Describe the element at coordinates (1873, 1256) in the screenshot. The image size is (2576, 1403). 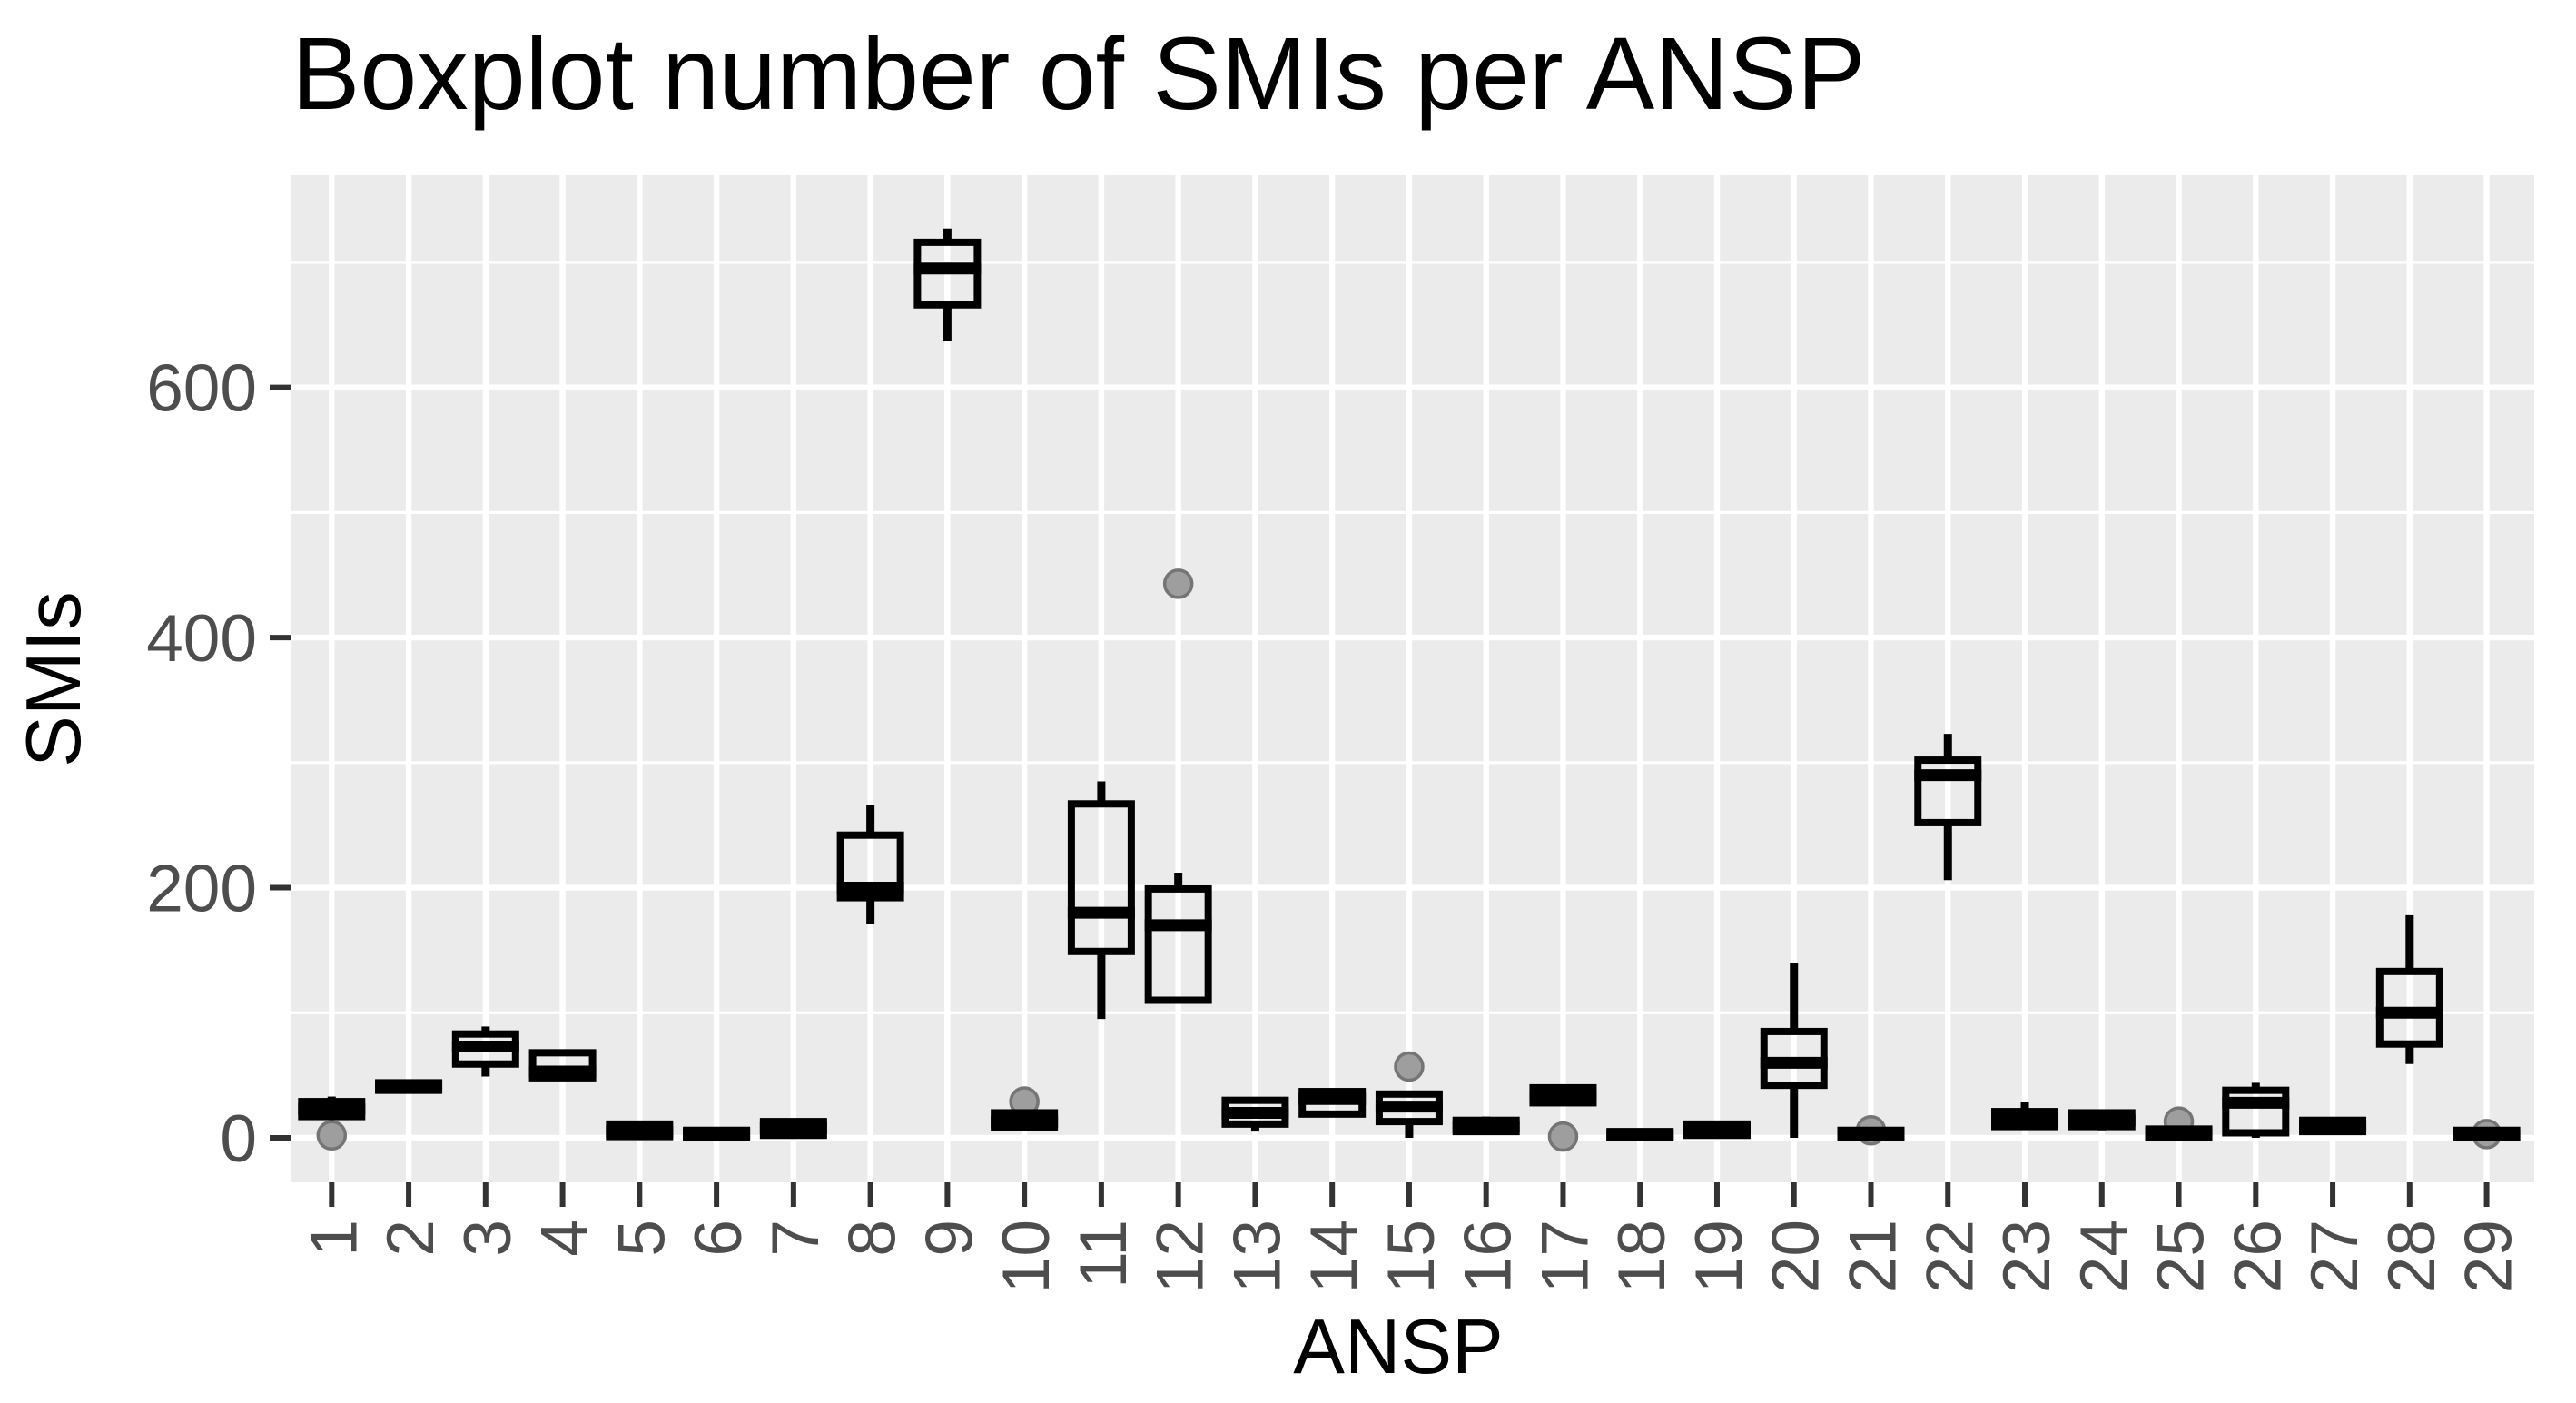
I see `x-tick-label: 21` at that location.